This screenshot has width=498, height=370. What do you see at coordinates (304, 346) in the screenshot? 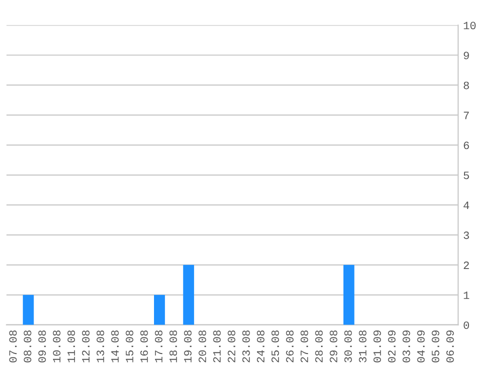
I see `x-tick-label: 27.08` at bounding box center [304, 346].